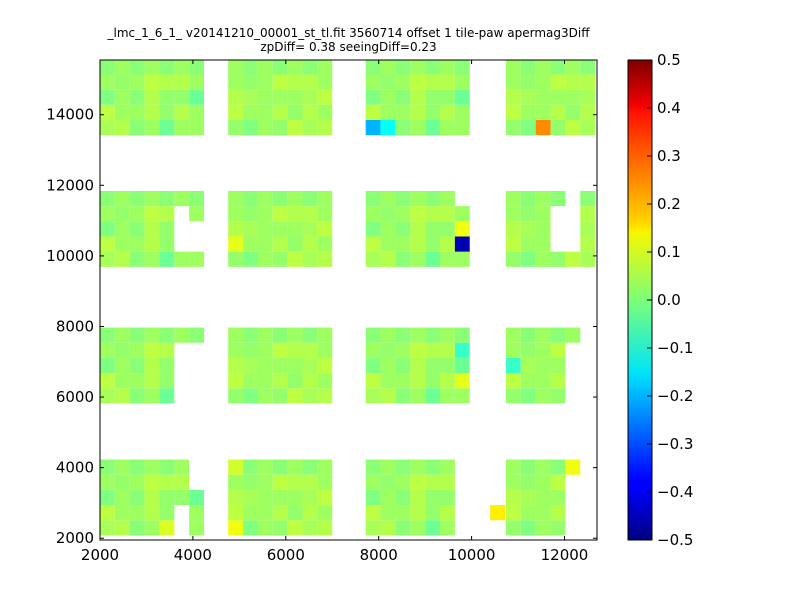 The height and width of the screenshot is (600, 800). I want to click on colorbar-tick-label: 0.4, so click(669, 108).